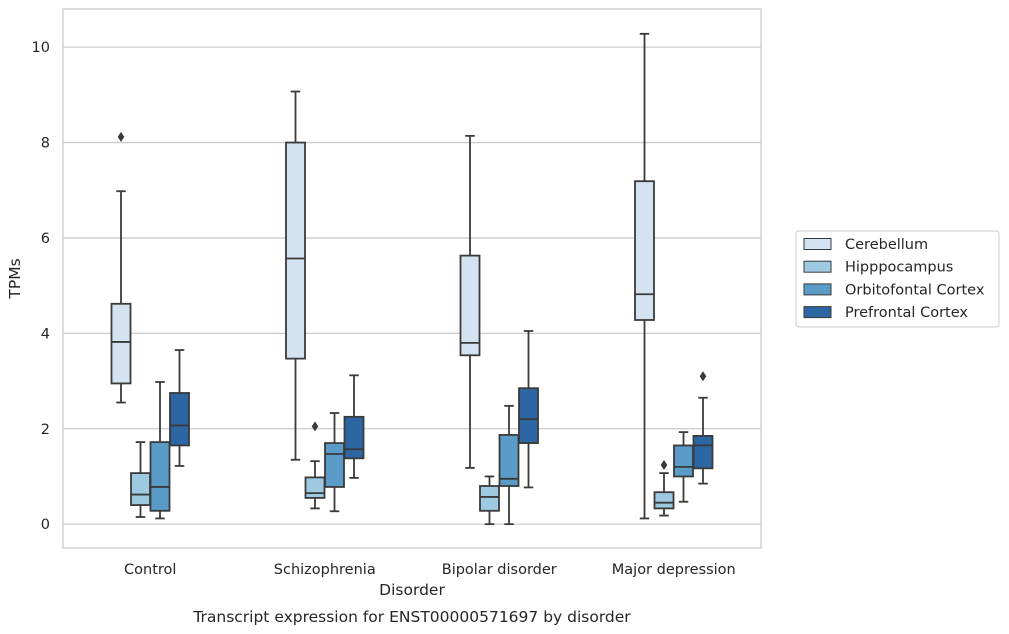 The image size is (1009, 634). Describe the element at coordinates (45, 144) in the screenshot. I see `y-tick-label: 8` at that location.